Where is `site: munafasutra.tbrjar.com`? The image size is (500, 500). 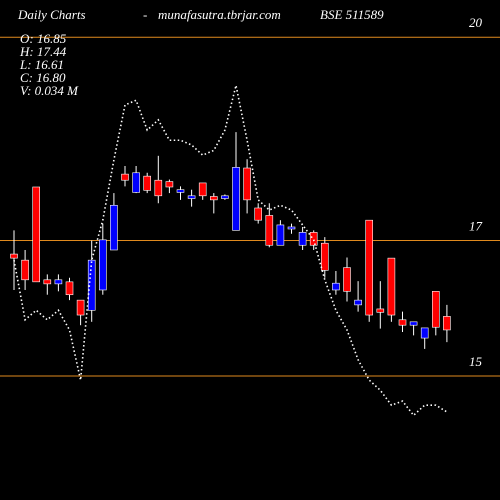
site: munafasutra.tbrjar.com is located at coordinates (219, 14).